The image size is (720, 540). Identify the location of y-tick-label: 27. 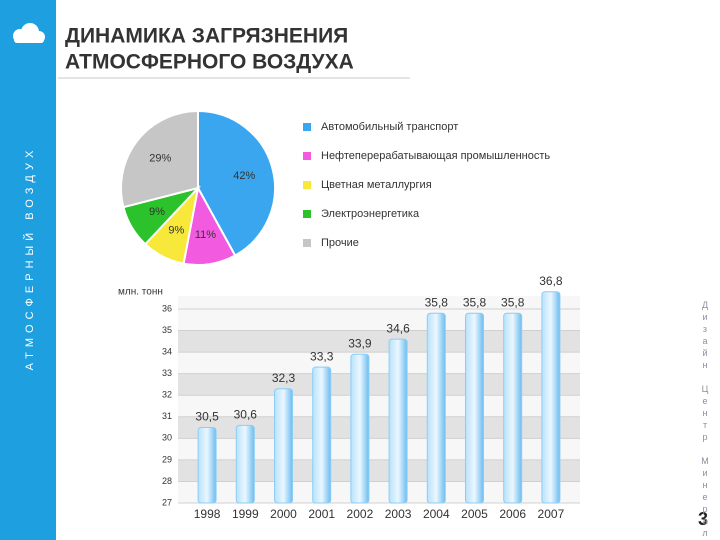
(167, 502).